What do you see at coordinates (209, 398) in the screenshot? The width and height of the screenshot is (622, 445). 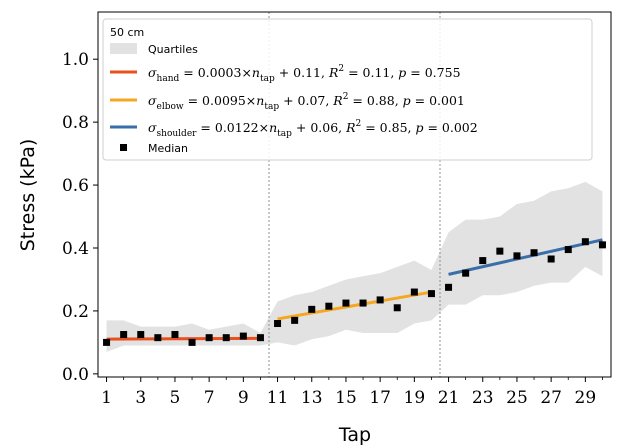 I see `x-tick-label: 7` at bounding box center [209, 398].